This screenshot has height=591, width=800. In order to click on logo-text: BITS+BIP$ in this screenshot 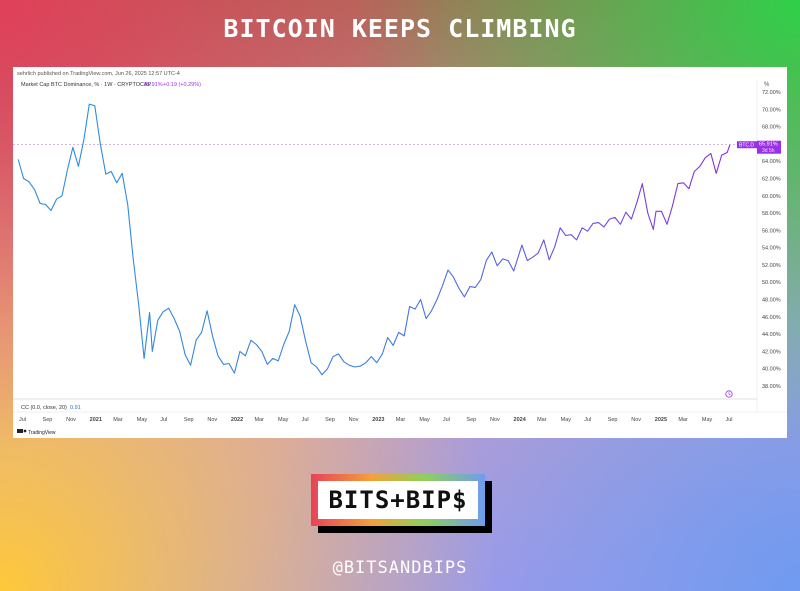, I will do `click(398, 500)`.